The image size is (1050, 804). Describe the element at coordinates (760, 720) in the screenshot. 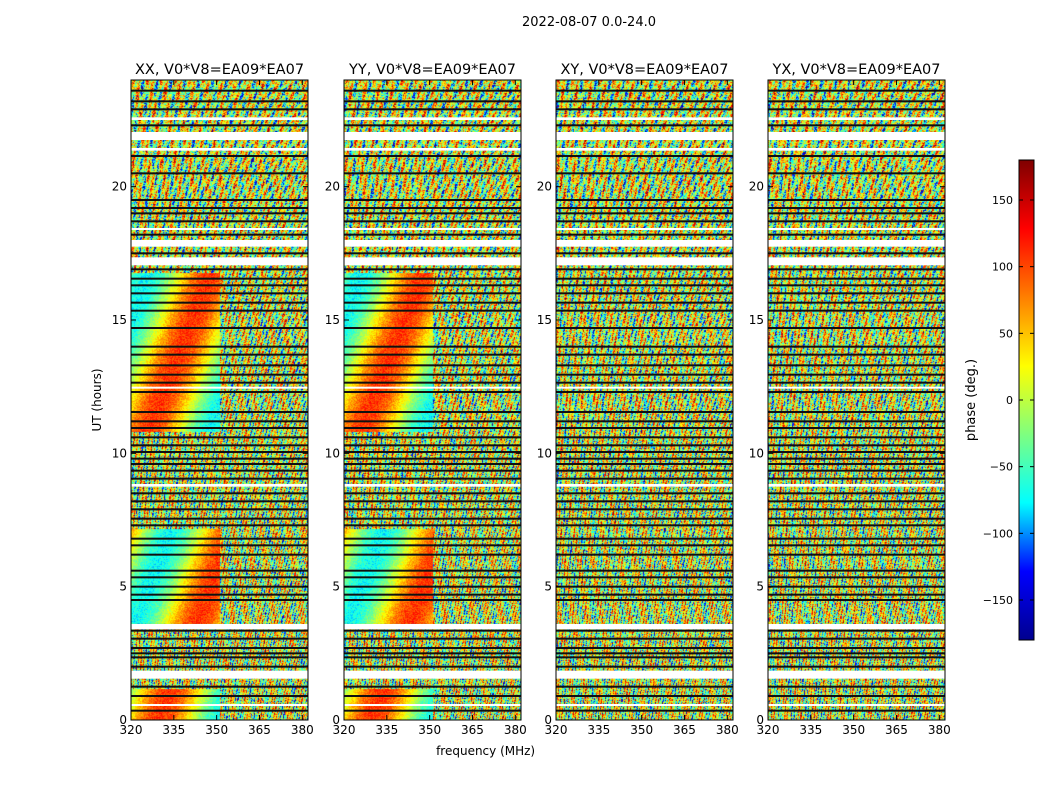

I see `y-tick-label: 0` at that location.